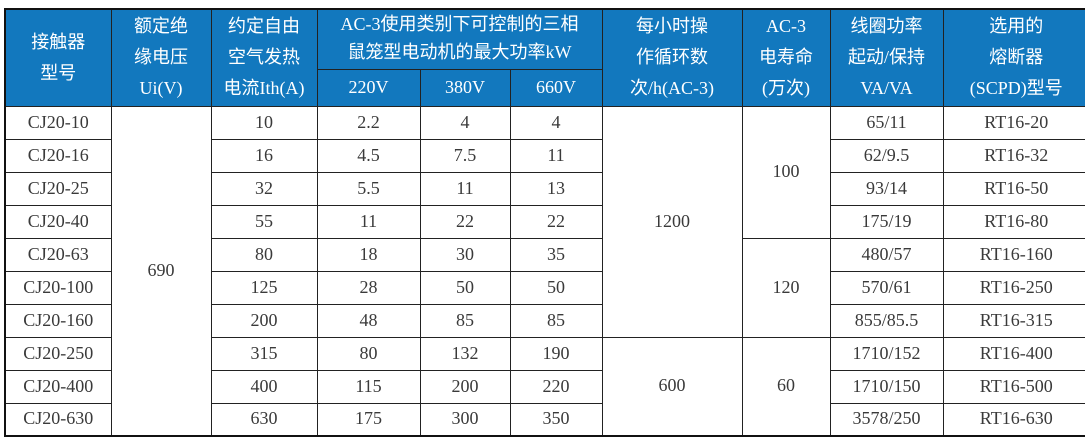 Image resolution: width=1085 pixels, height=440 pixels. Describe the element at coordinates (368, 221) in the screenshot. I see `cell-power-220v: 11` at that location.